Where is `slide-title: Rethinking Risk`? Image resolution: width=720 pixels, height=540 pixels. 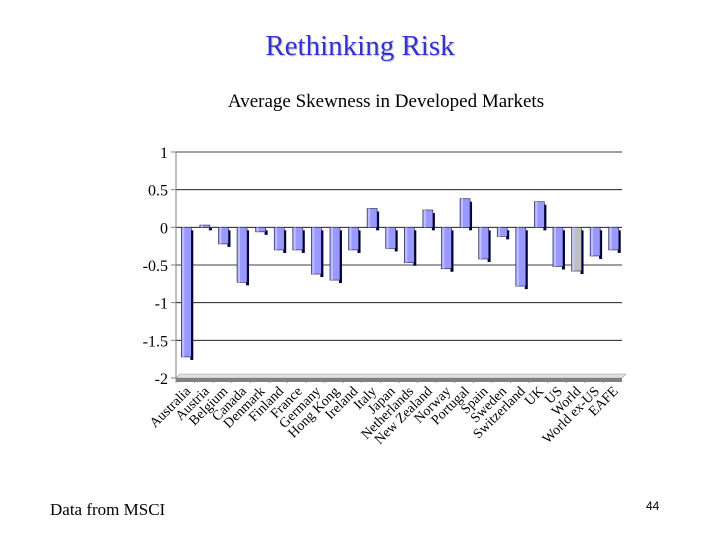
slide-title: Rethinking Risk is located at coordinates (360, 46).